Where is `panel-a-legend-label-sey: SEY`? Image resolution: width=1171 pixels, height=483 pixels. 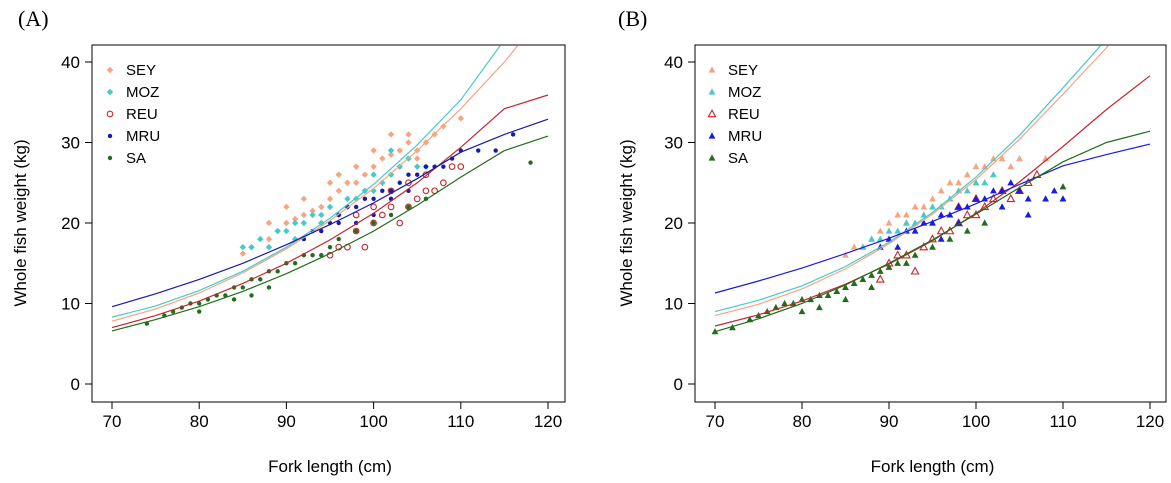 panel-a-legend-label-sey: SEY is located at coordinates (141, 70).